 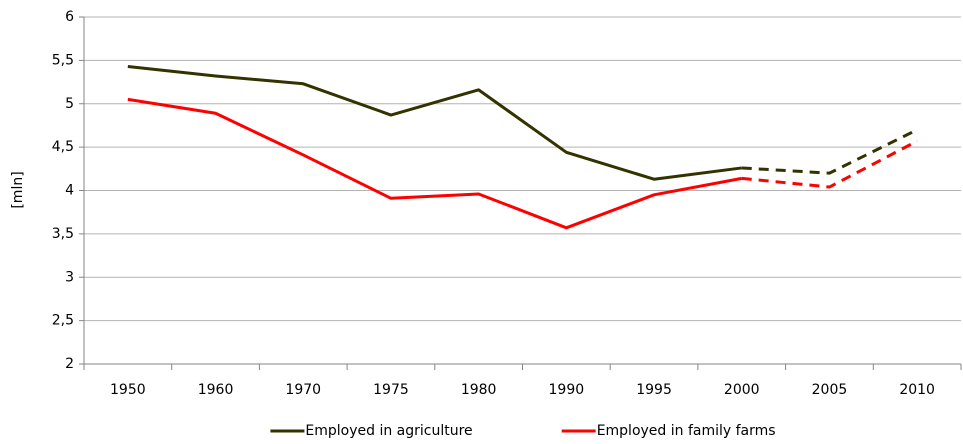 I want to click on y-tick-label: 3, so click(x=69, y=277).